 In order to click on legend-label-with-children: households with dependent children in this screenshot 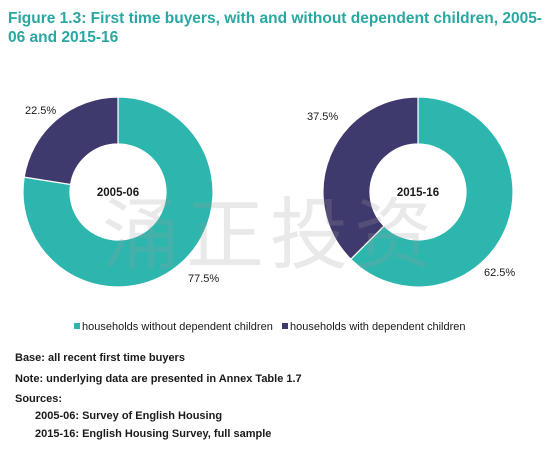, I will do `click(378, 327)`.